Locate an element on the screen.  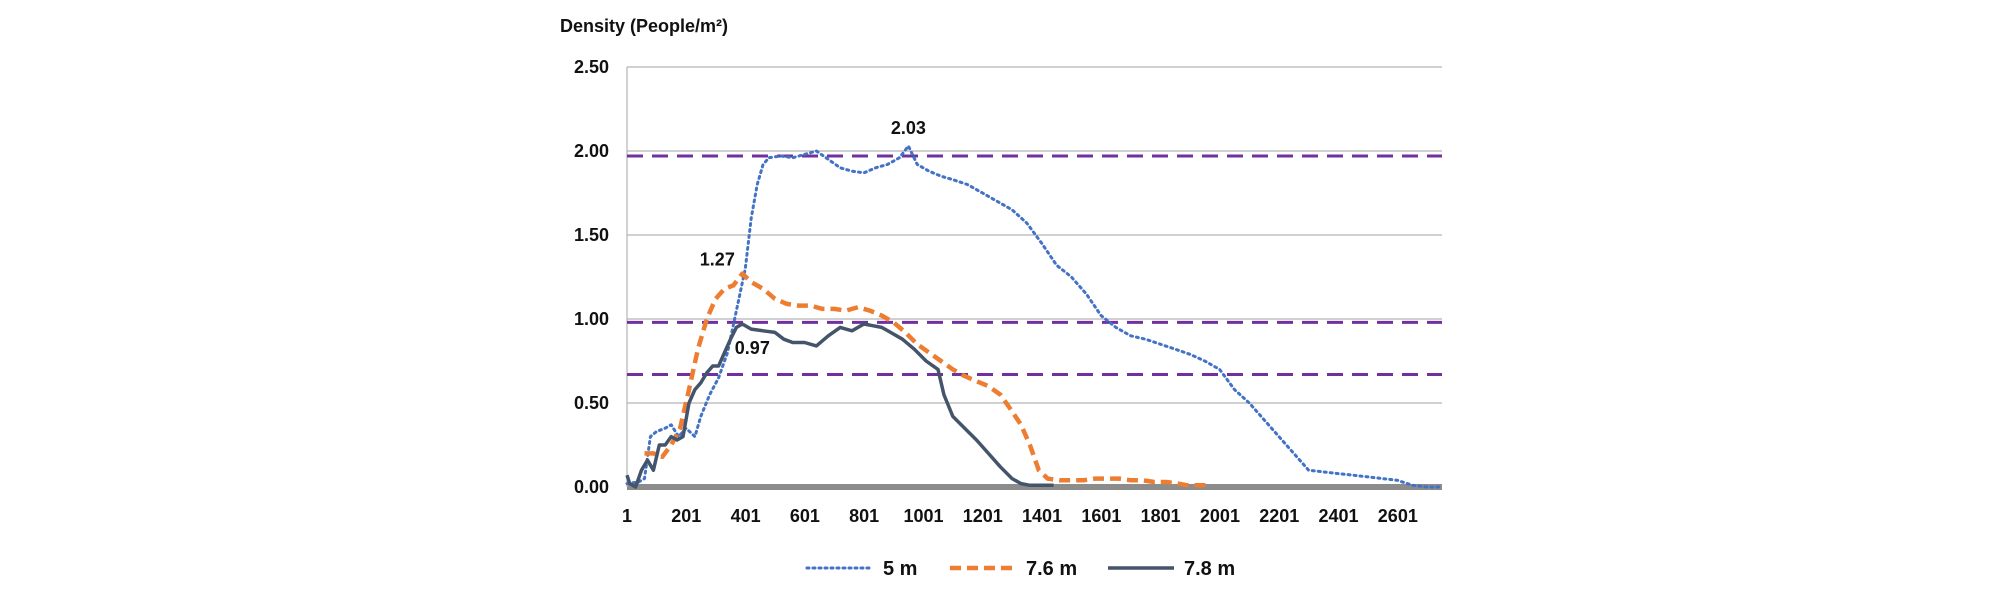
x-tick-label: 1 is located at coordinates (627, 516).